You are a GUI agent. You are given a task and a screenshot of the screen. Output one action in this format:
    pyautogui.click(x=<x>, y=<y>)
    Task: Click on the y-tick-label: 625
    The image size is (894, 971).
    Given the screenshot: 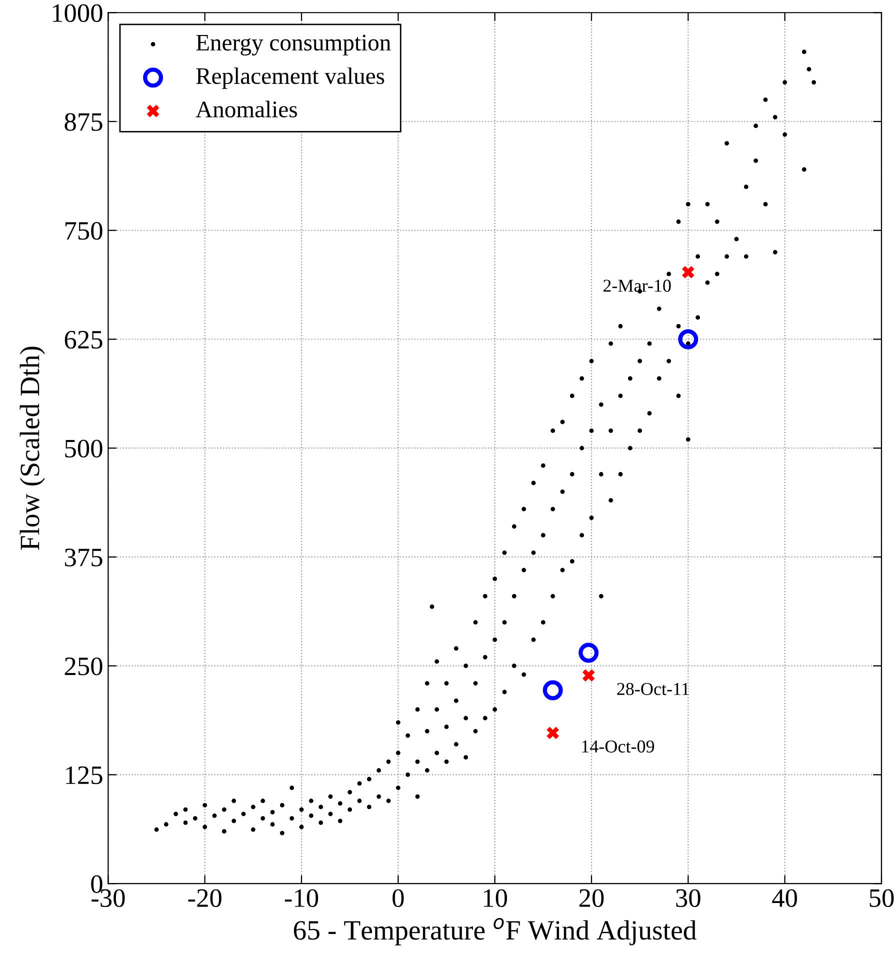 What is the action you would take?
    pyautogui.click(x=83, y=339)
    